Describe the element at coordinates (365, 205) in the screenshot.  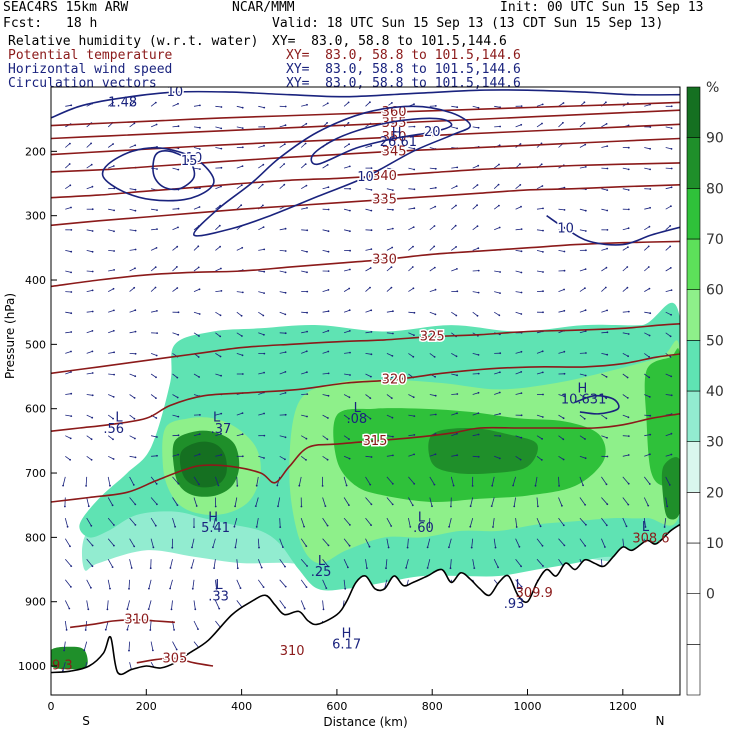
I see `theta-contour` at that location.